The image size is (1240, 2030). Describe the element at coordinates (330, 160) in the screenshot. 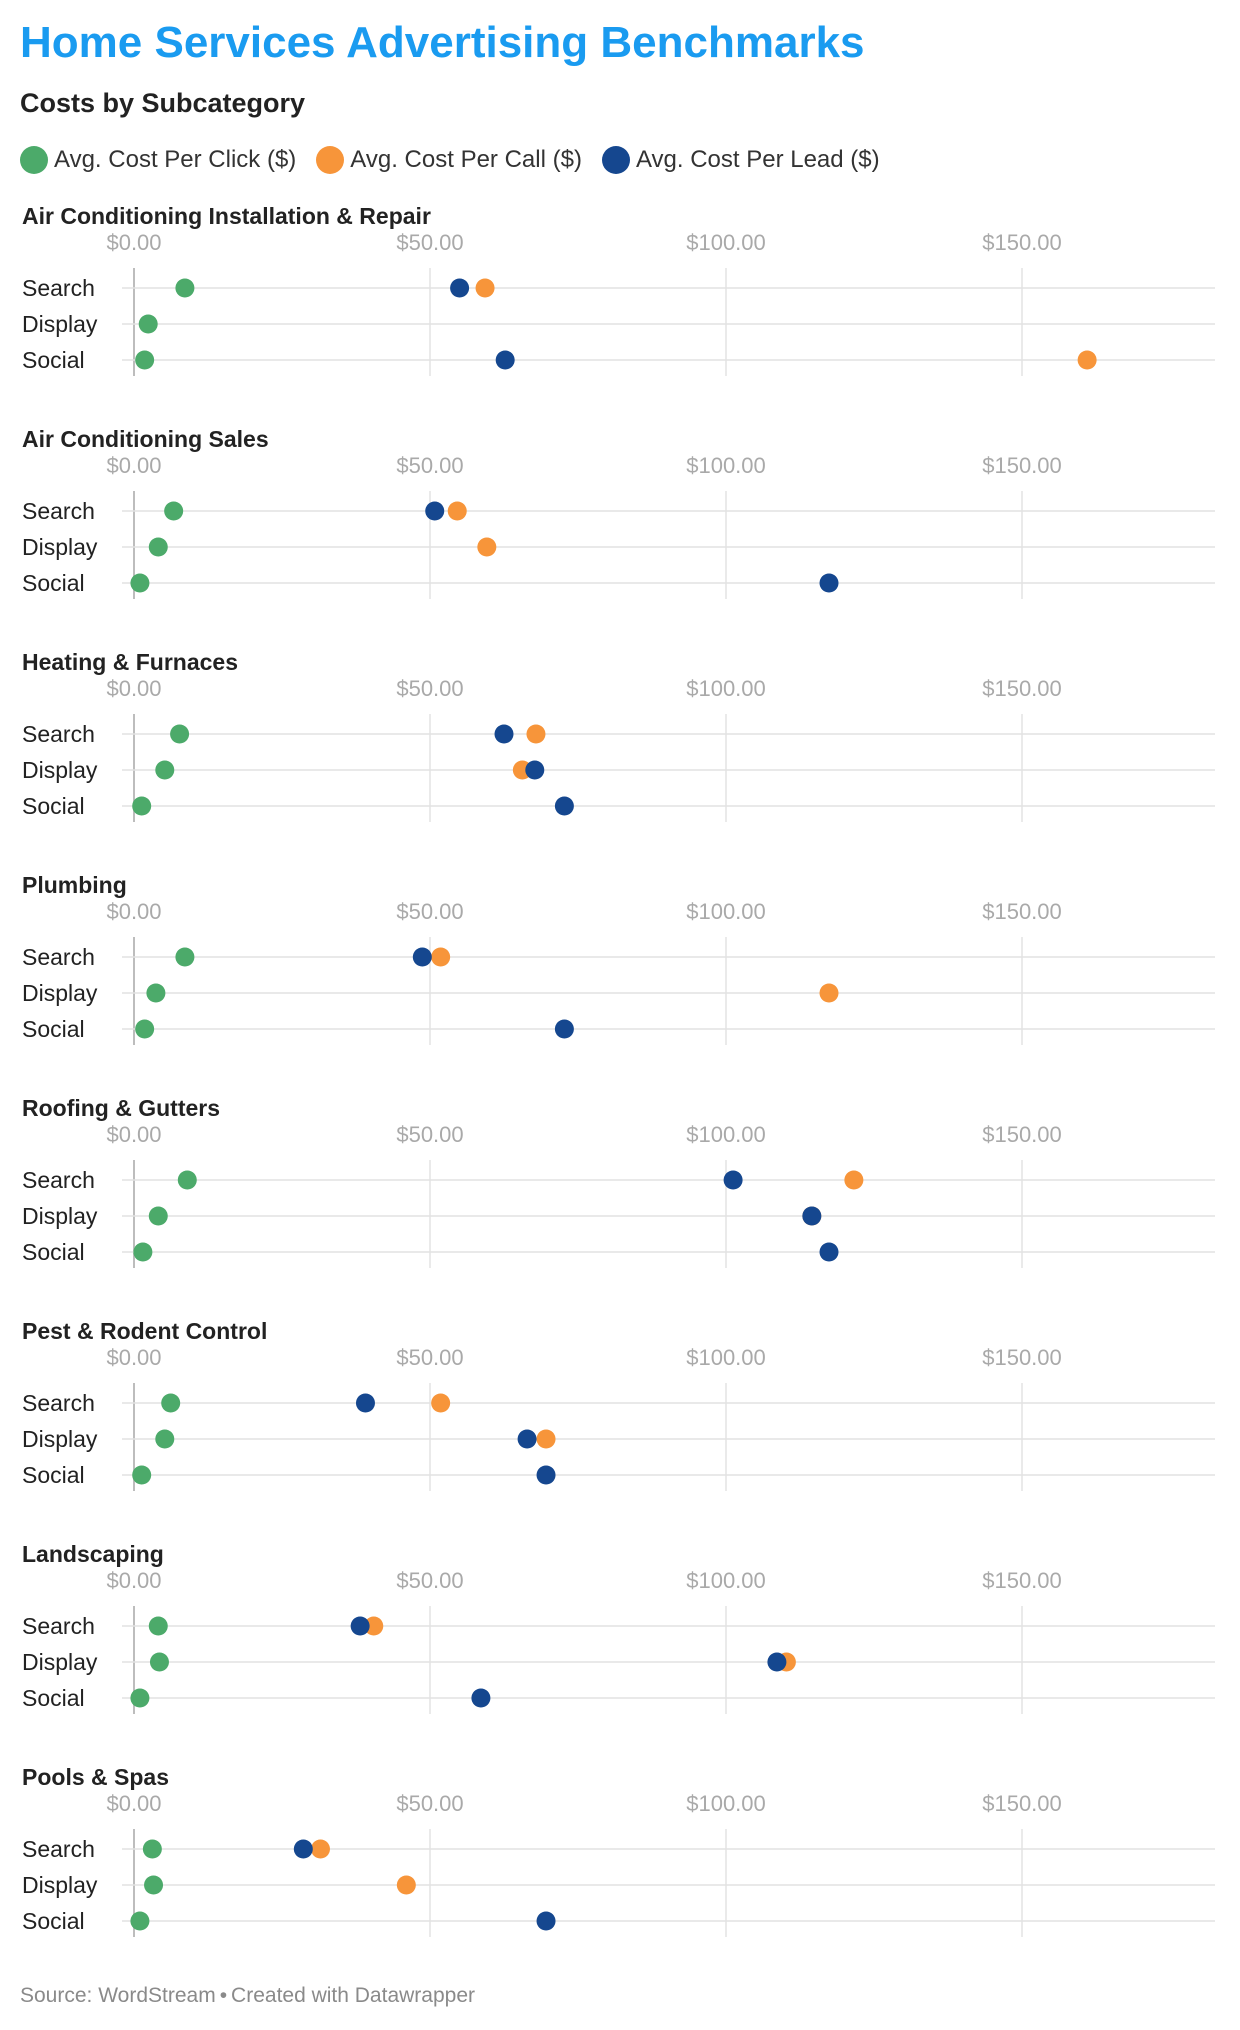

I see `legend-swatch-call` at that location.